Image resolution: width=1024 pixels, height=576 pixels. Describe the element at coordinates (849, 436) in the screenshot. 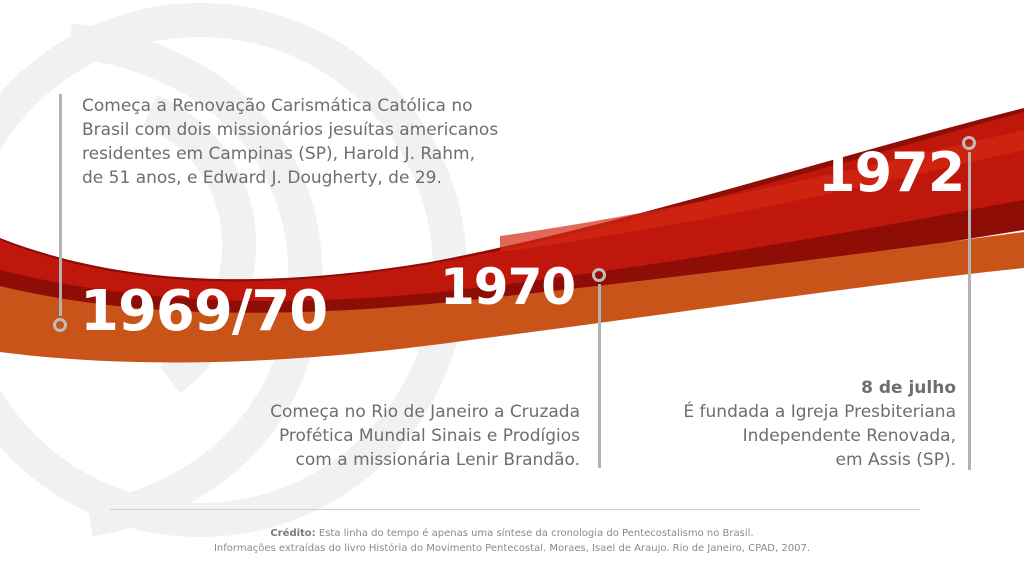

I see `event-3-line-2: Independente Renovada,` at that location.